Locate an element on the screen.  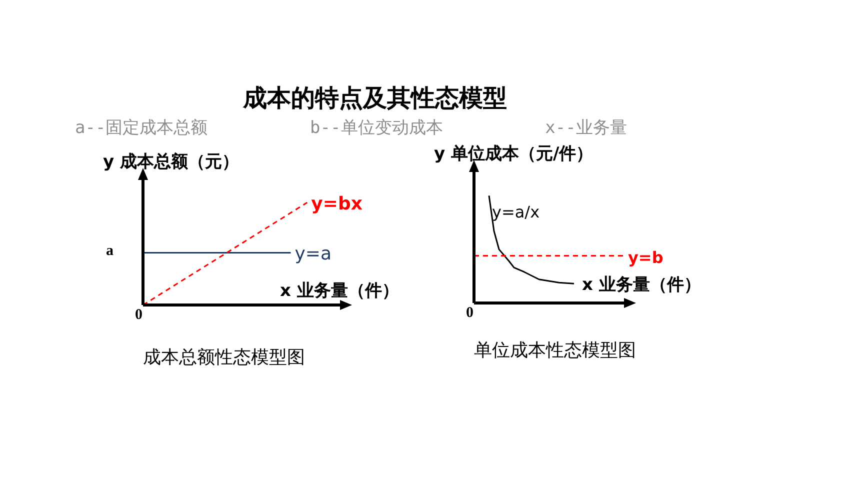
chart-subtitle: a--固定成本总额 b--单位变动成本 x--业务量 is located at coordinates (351, 128).